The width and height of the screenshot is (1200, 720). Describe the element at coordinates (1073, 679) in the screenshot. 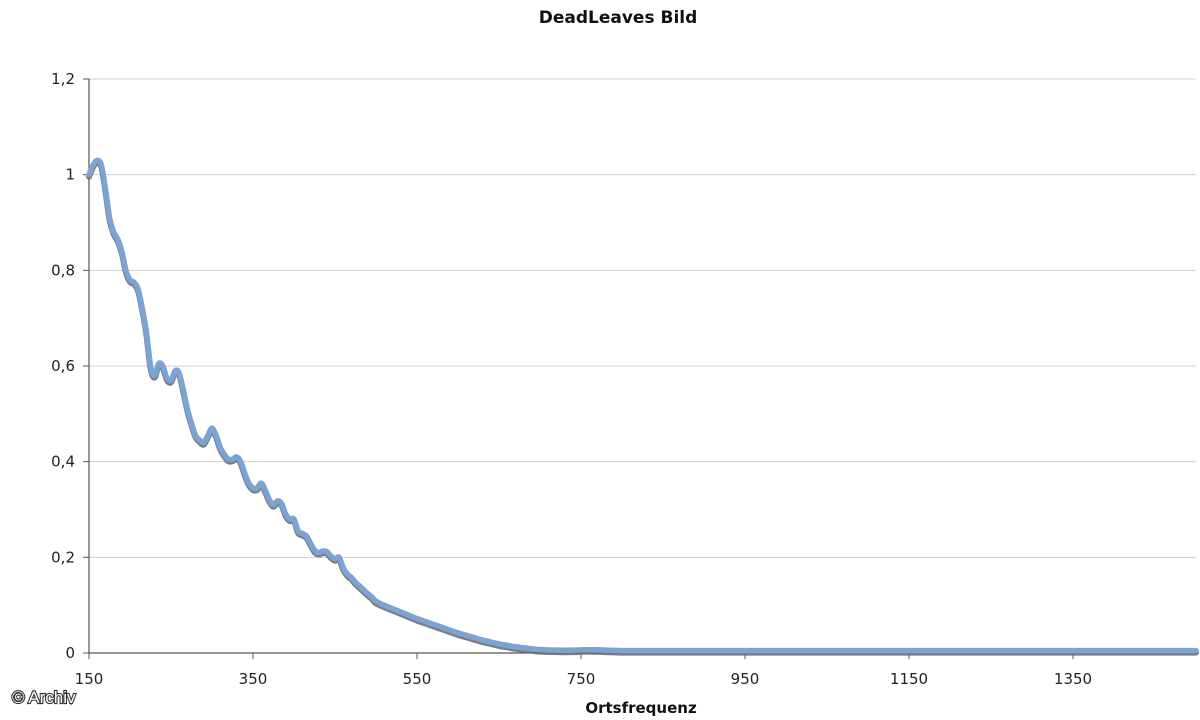

I see `x-tick-label-6: 1350` at that location.